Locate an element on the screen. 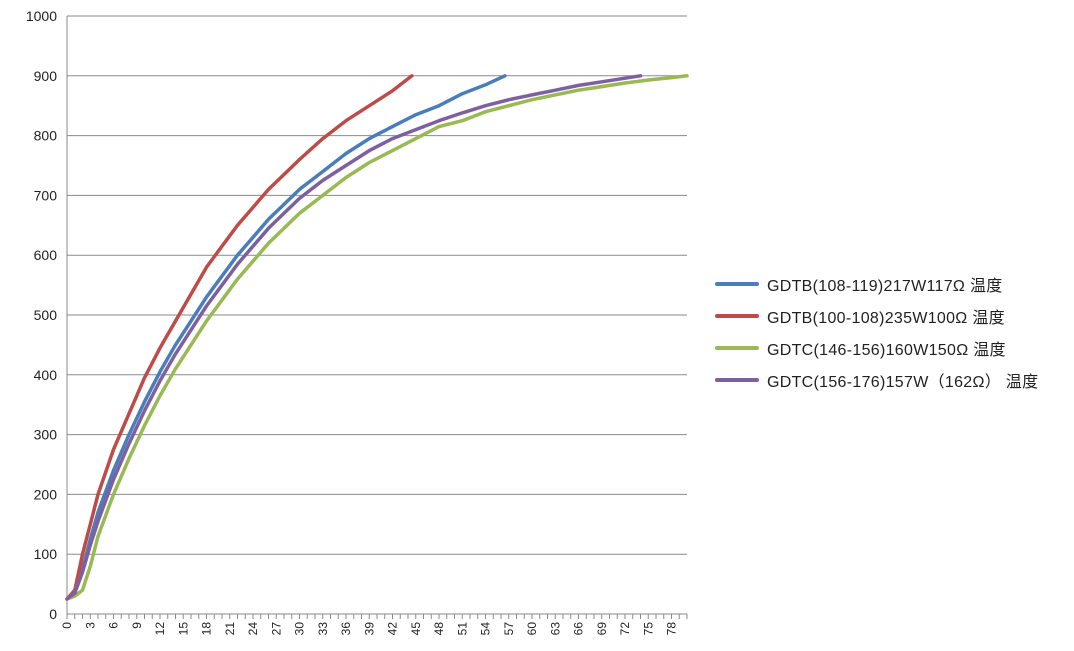 Image resolution: width=1074 pixels, height=651 pixels. y-tick-label: 400 is located at coordinates (46, 375).